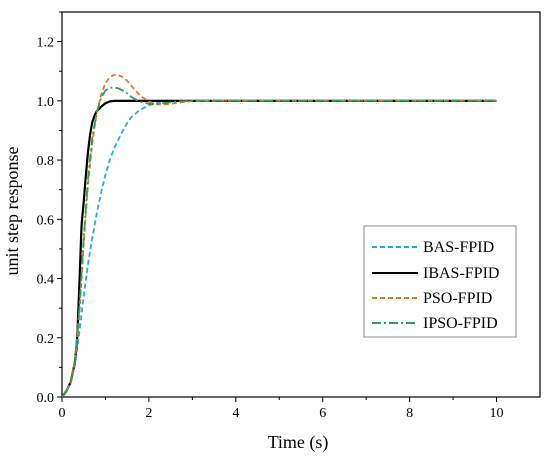 The image size is (550, 461). Describe the element at coordinates (62, 413) in the screenshot. I see `x-tick-label: 0` at that location.